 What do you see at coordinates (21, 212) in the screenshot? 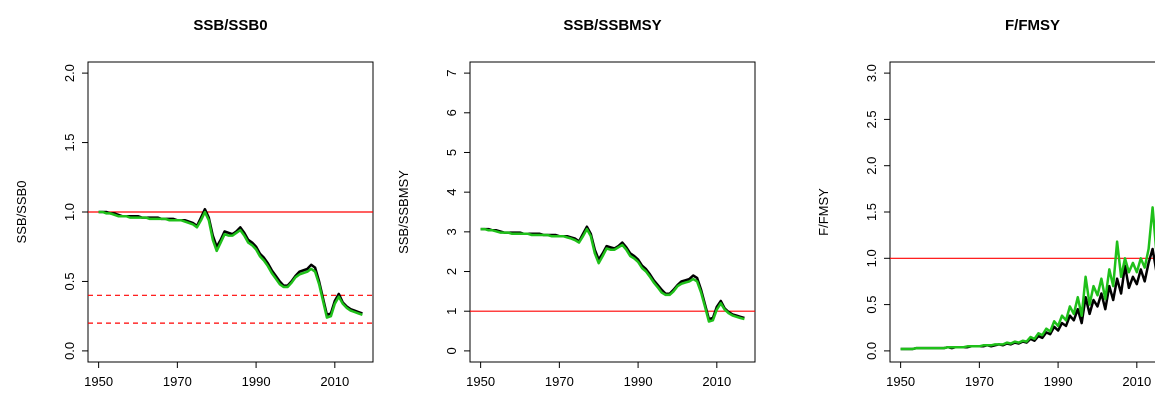
I see `y-axis-label: SSB/SSB0` at bounding box center [21, 212].